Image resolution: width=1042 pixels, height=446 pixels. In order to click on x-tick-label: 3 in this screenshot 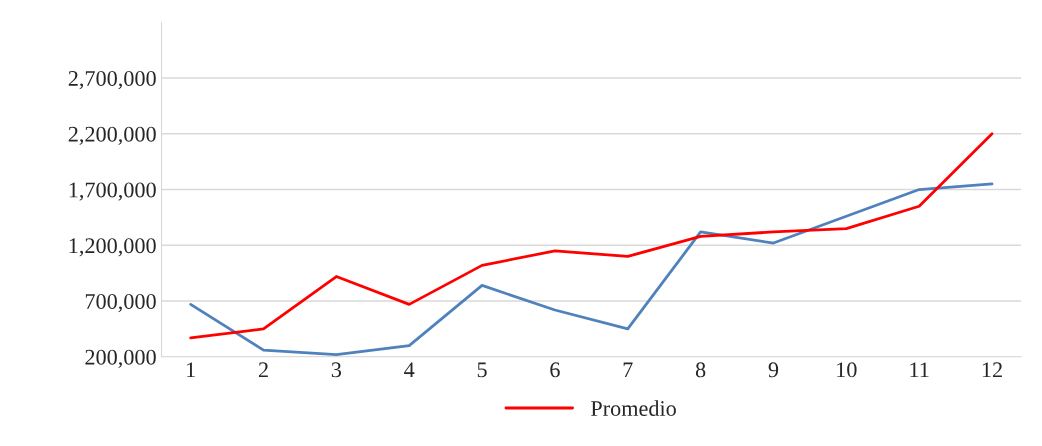, I will do `click(336, 370)`.